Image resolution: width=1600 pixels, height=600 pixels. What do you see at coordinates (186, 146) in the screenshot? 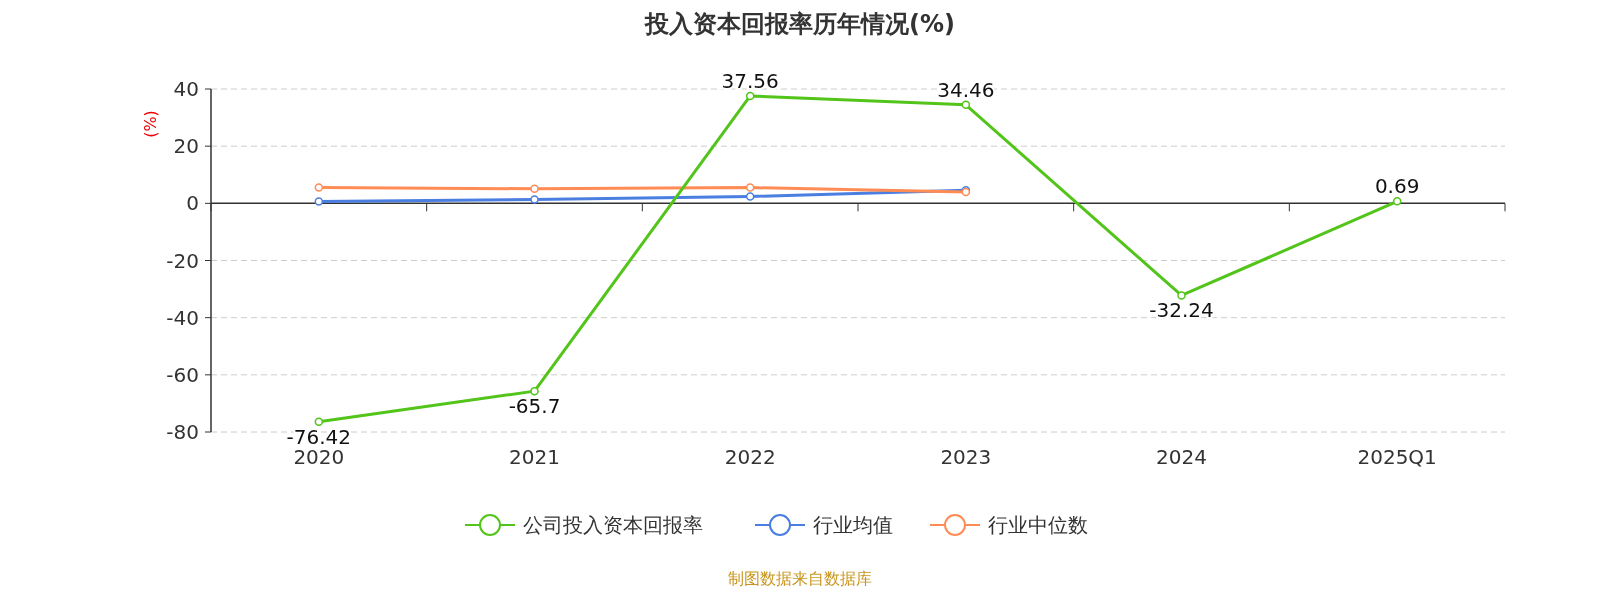
I see `y-tick-label: 20` at bounding box center [186, 146].